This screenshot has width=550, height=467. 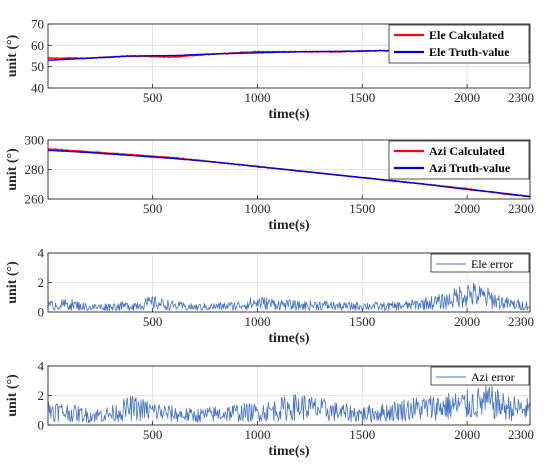 I want to click on y-tick-label: 280, so click(x=35, y=169).